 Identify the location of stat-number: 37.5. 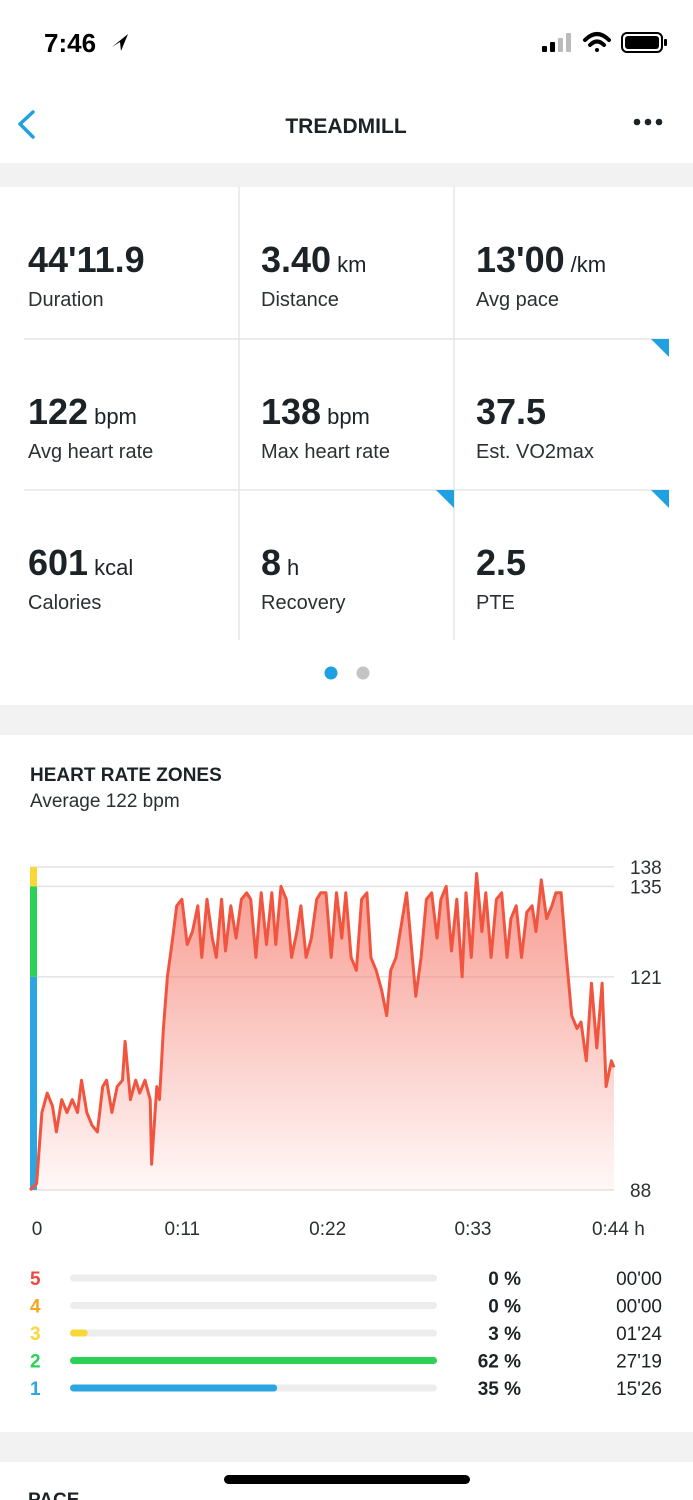
(511, 411).